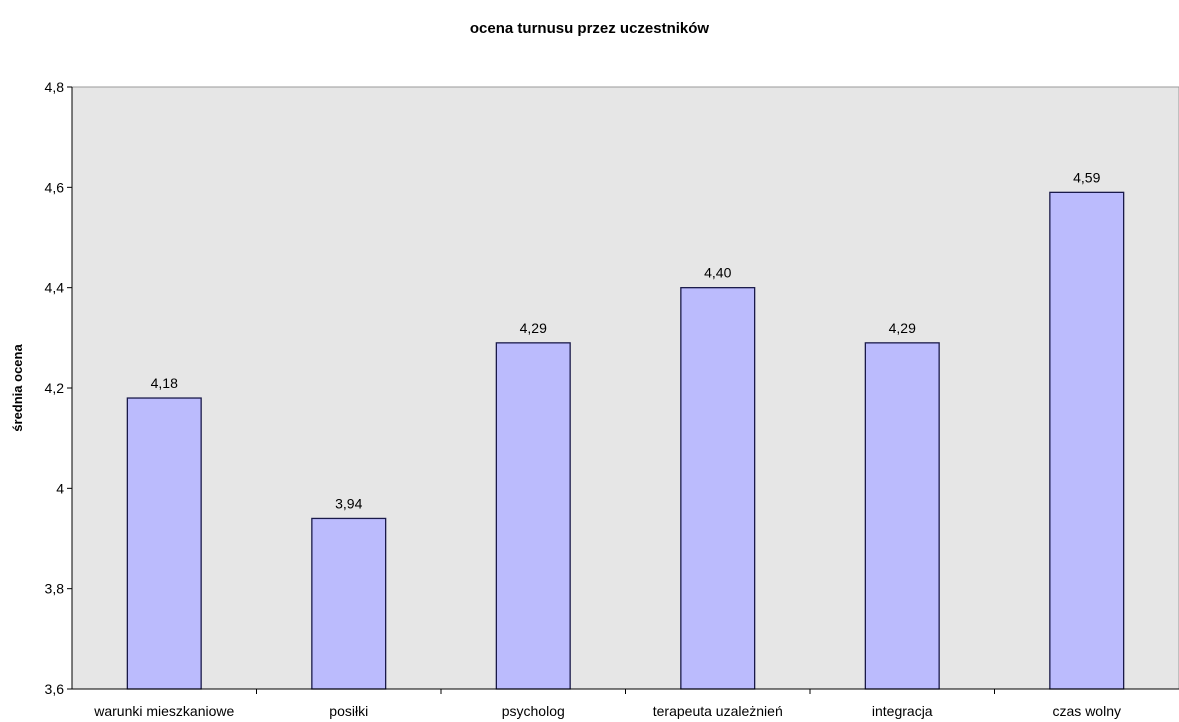  Describe the element at coordinates (533, 711) in the screenshot. I see `x-category-label: psycholog` at that location.